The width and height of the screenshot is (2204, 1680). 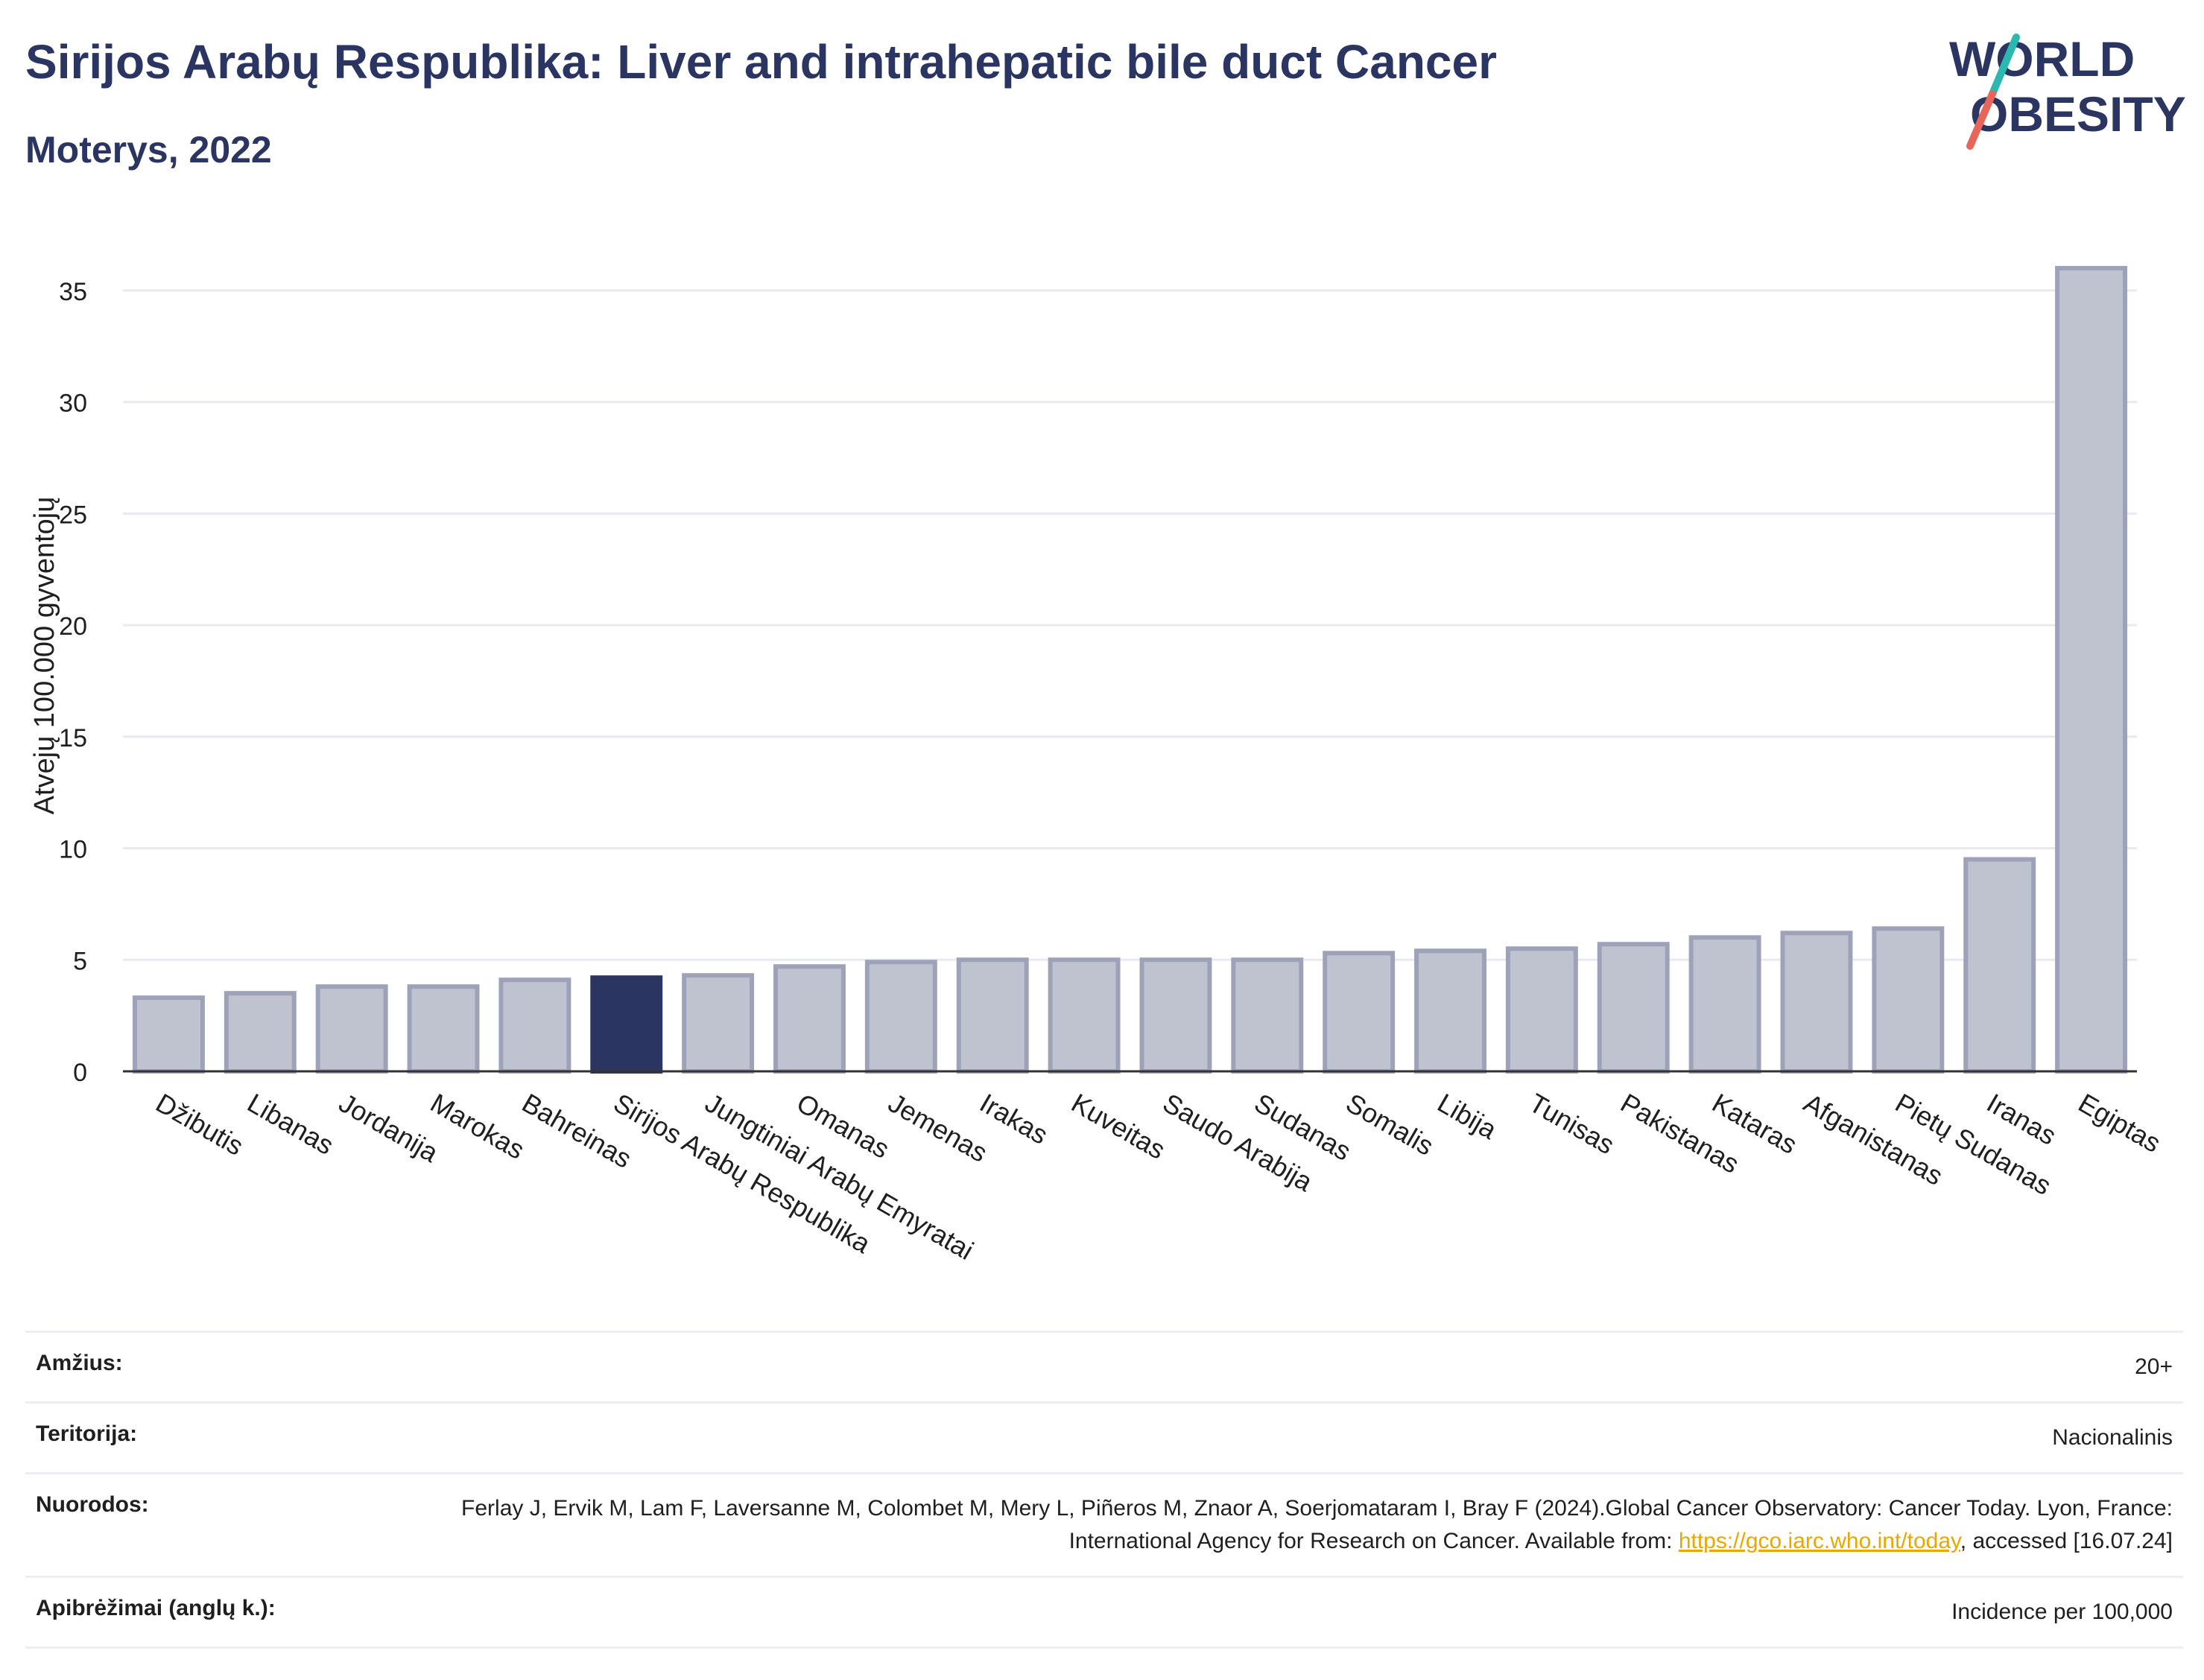 What do you see at coordinates (73, 850) in the screenshot?
I see `y-tick-label: 10` at bounding box center [73, 850].